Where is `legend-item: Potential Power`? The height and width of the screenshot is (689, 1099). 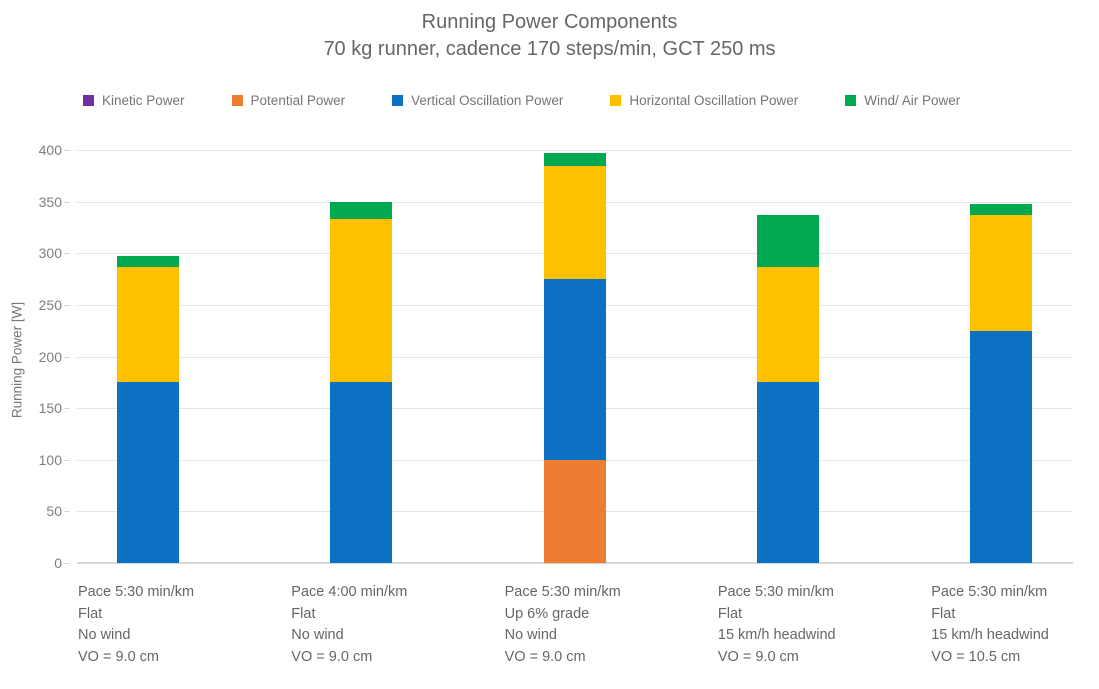 legend-item: Potential Power is located at coordinates (288, 100).